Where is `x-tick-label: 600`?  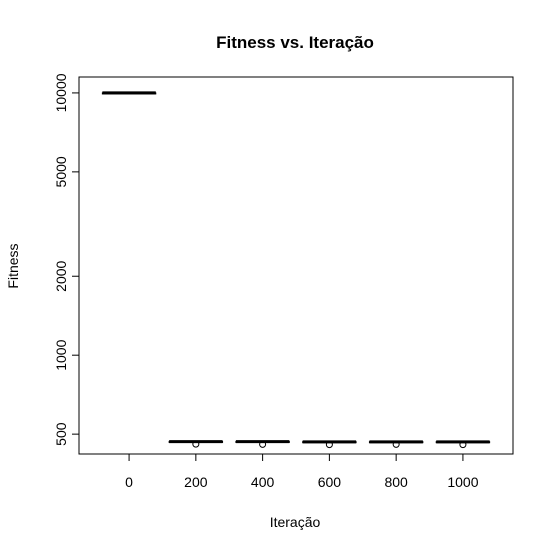 x-tick-label: 600 is located at coordinates (330, 482).